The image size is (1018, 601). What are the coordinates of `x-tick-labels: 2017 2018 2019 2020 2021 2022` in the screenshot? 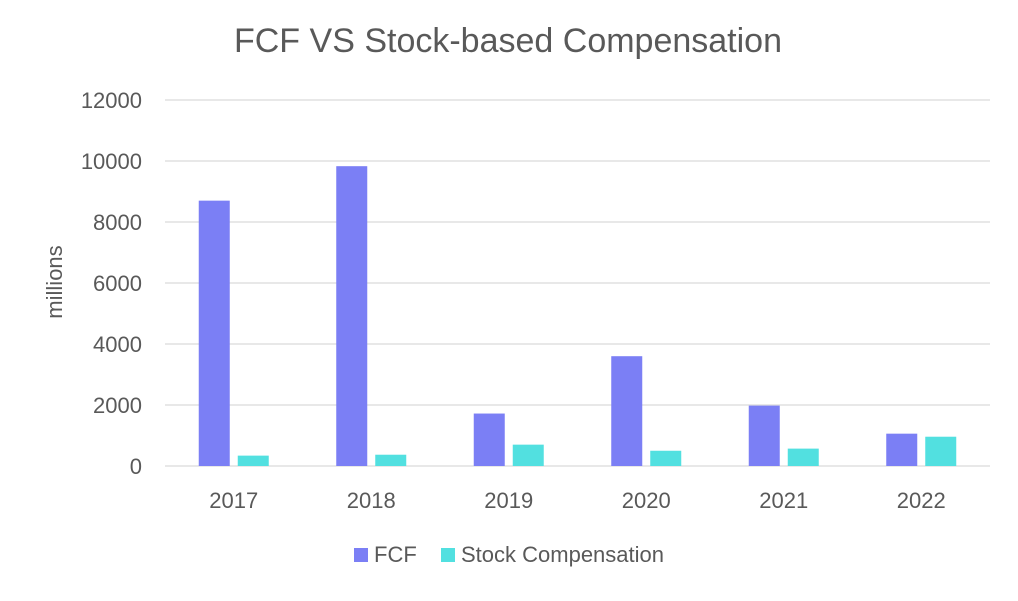 It's located at (577, 500).